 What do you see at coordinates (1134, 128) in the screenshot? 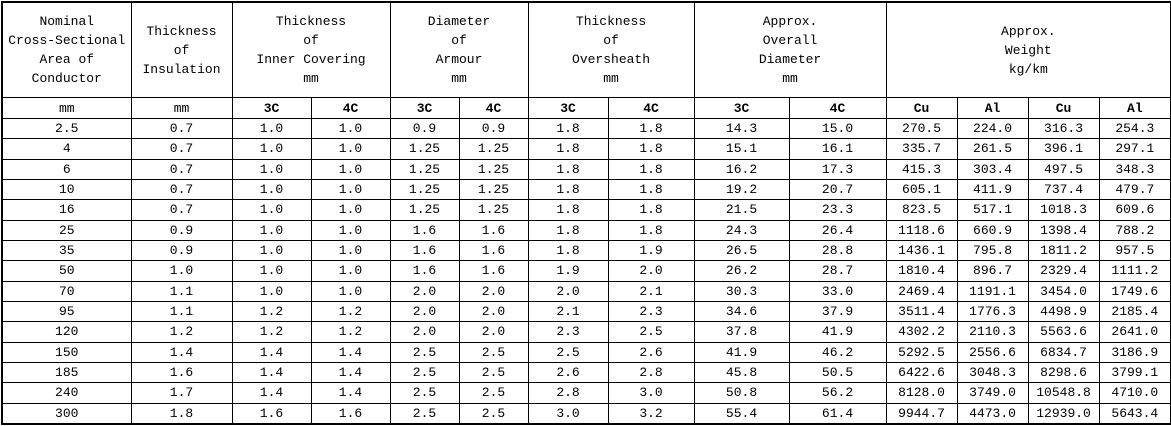
I see `cell-weight-al-4c: 254.3` at bounding box center [1134, 128].